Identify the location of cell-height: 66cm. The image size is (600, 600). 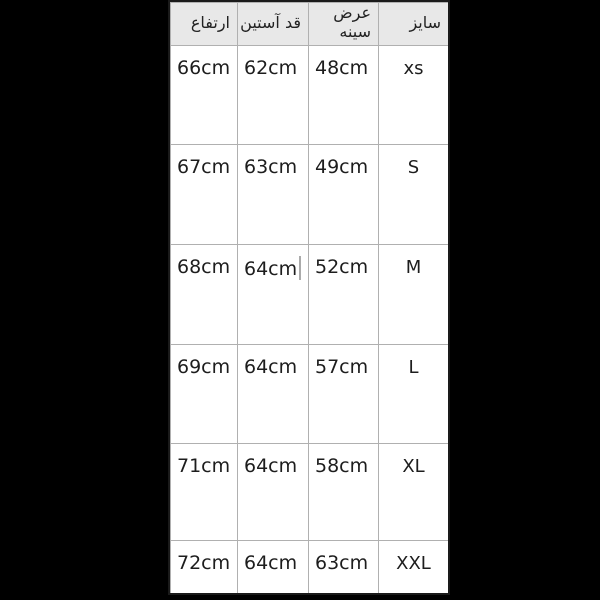
(204, 95).